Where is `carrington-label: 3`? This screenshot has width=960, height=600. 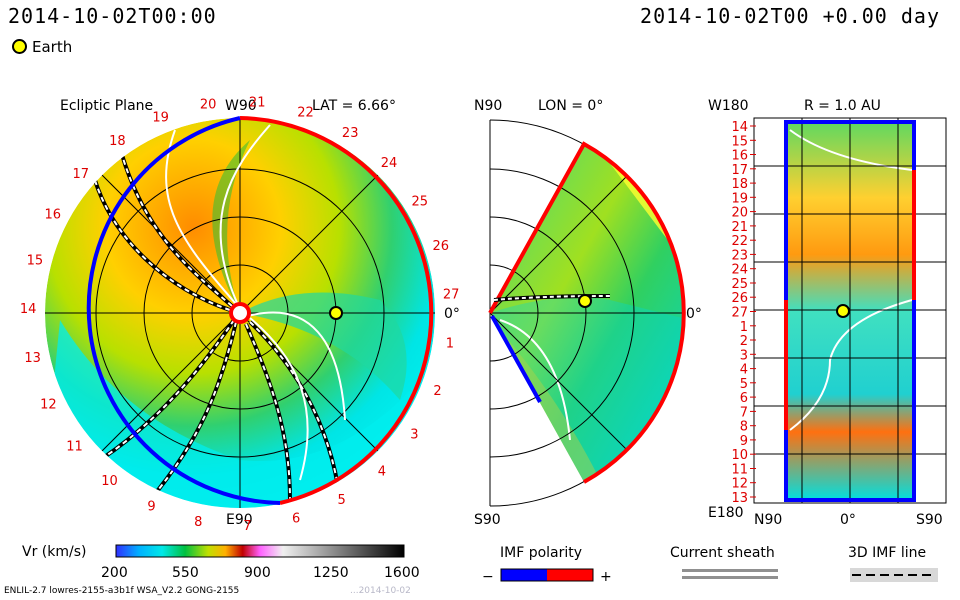
carrington-label: 3 is located at coordinates (414, 435).